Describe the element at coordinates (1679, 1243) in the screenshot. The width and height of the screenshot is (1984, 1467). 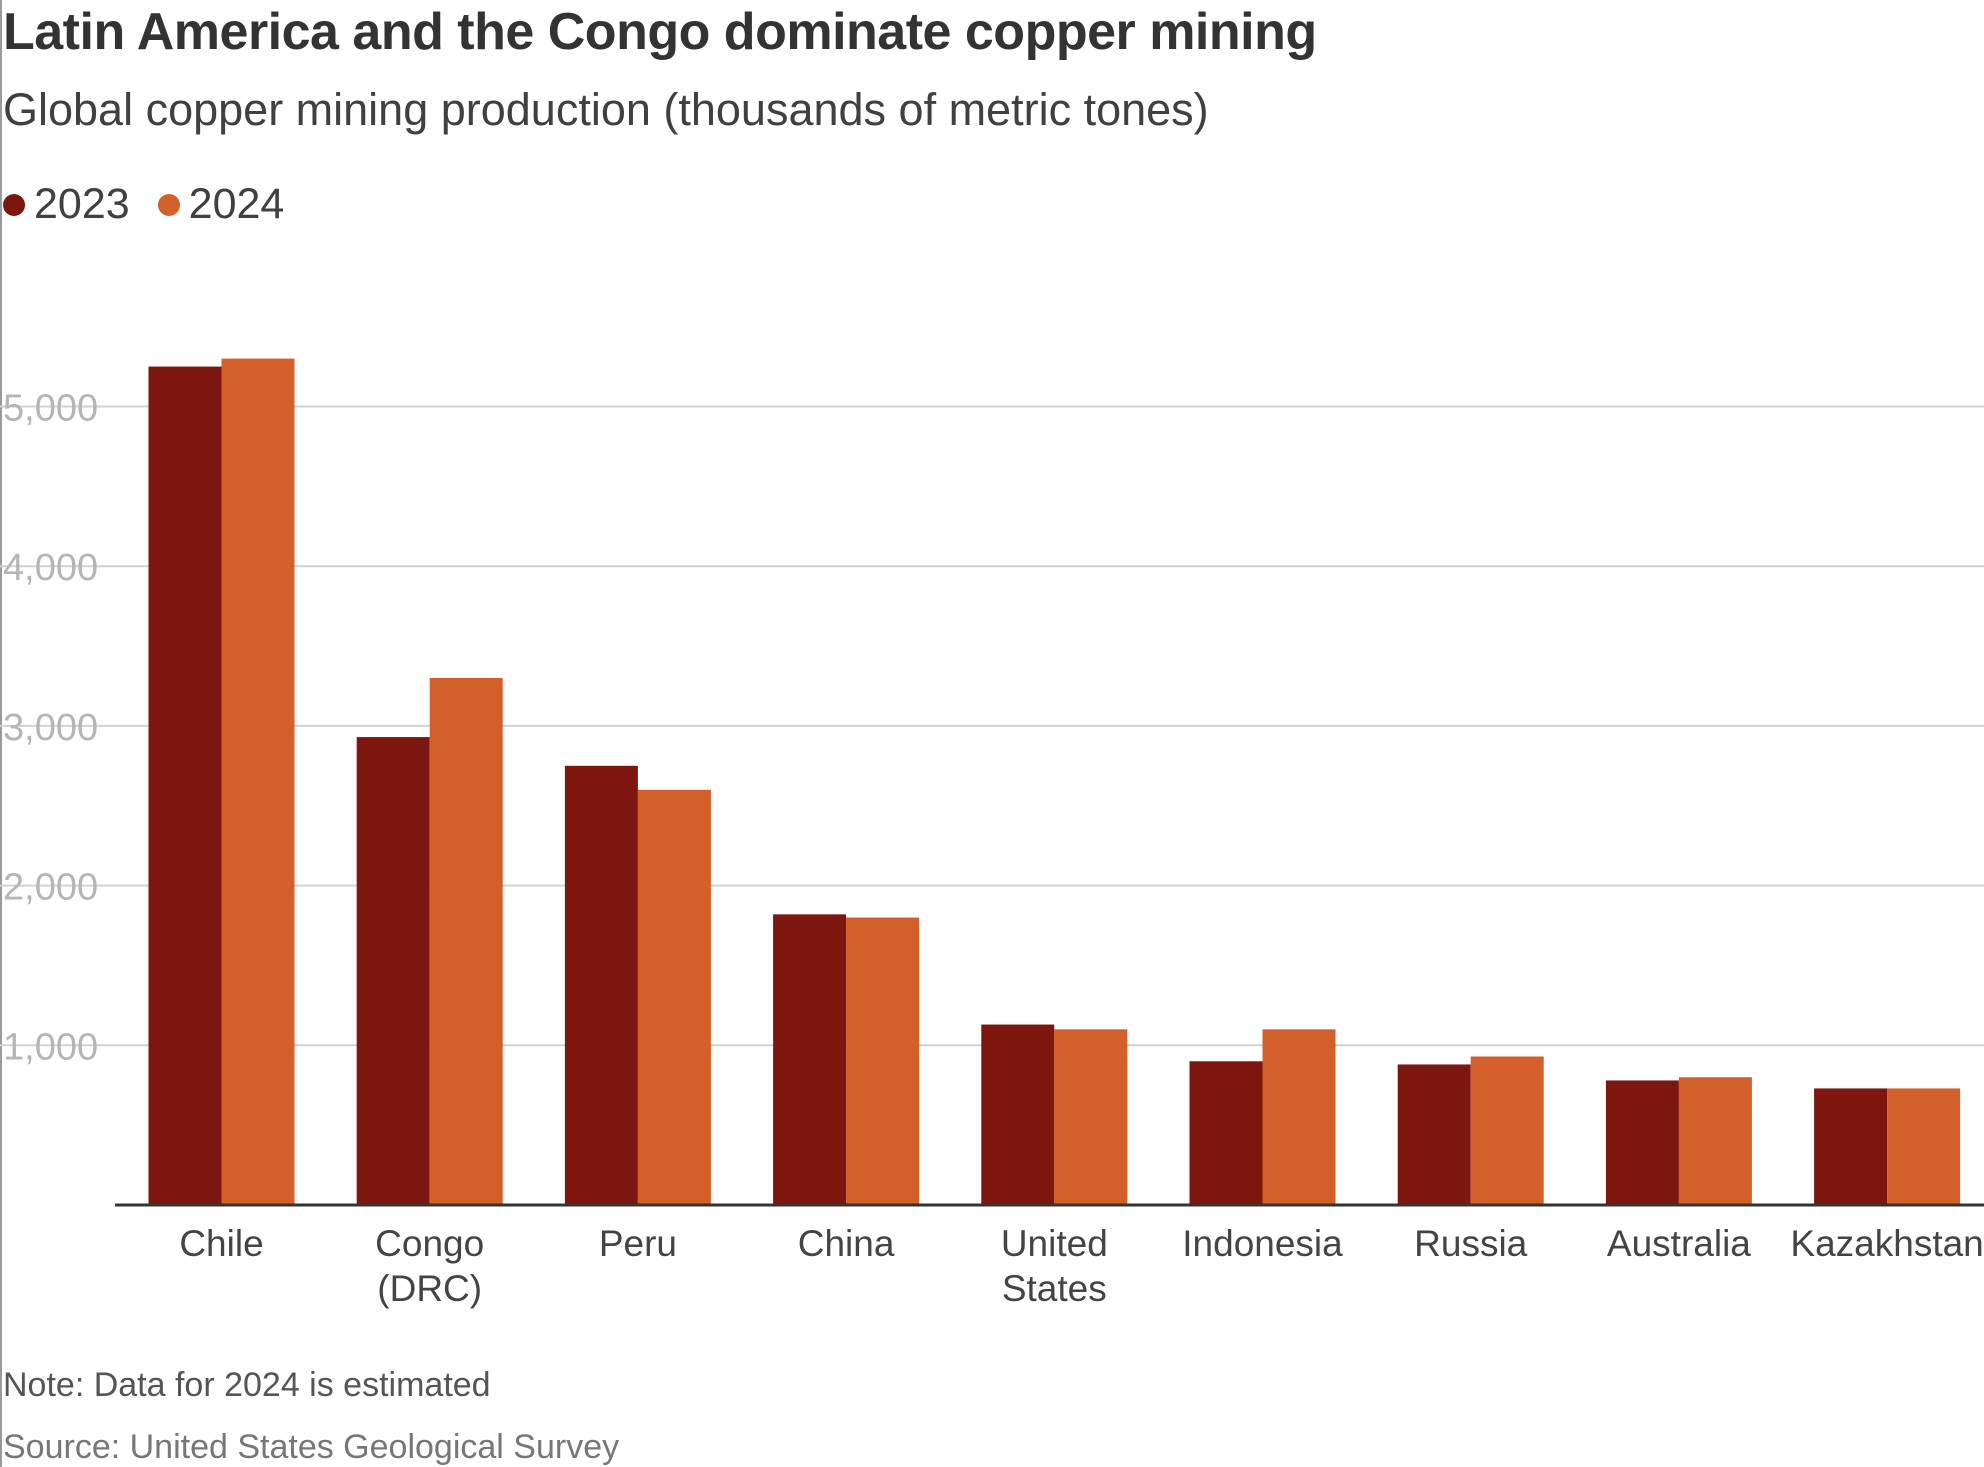
I see `x-tick-label: Australia` at that location.